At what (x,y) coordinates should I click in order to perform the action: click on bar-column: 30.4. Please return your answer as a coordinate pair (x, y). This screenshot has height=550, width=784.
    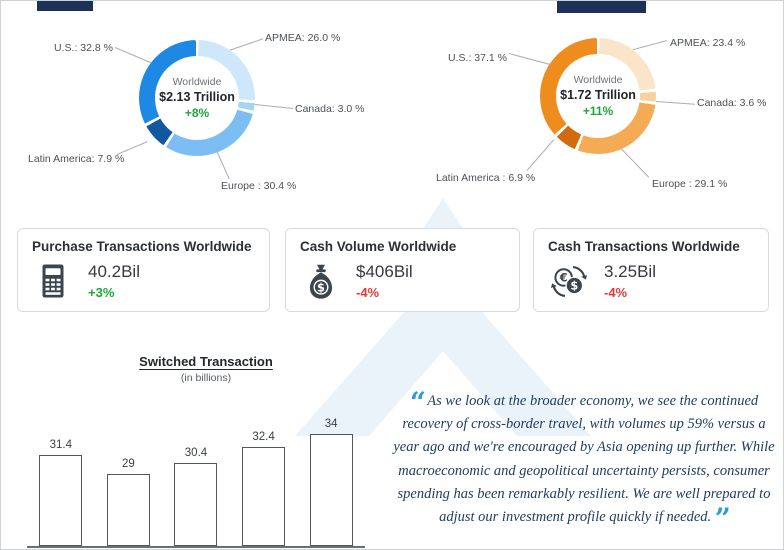
    Looking at the image, I should click on (196, 496).